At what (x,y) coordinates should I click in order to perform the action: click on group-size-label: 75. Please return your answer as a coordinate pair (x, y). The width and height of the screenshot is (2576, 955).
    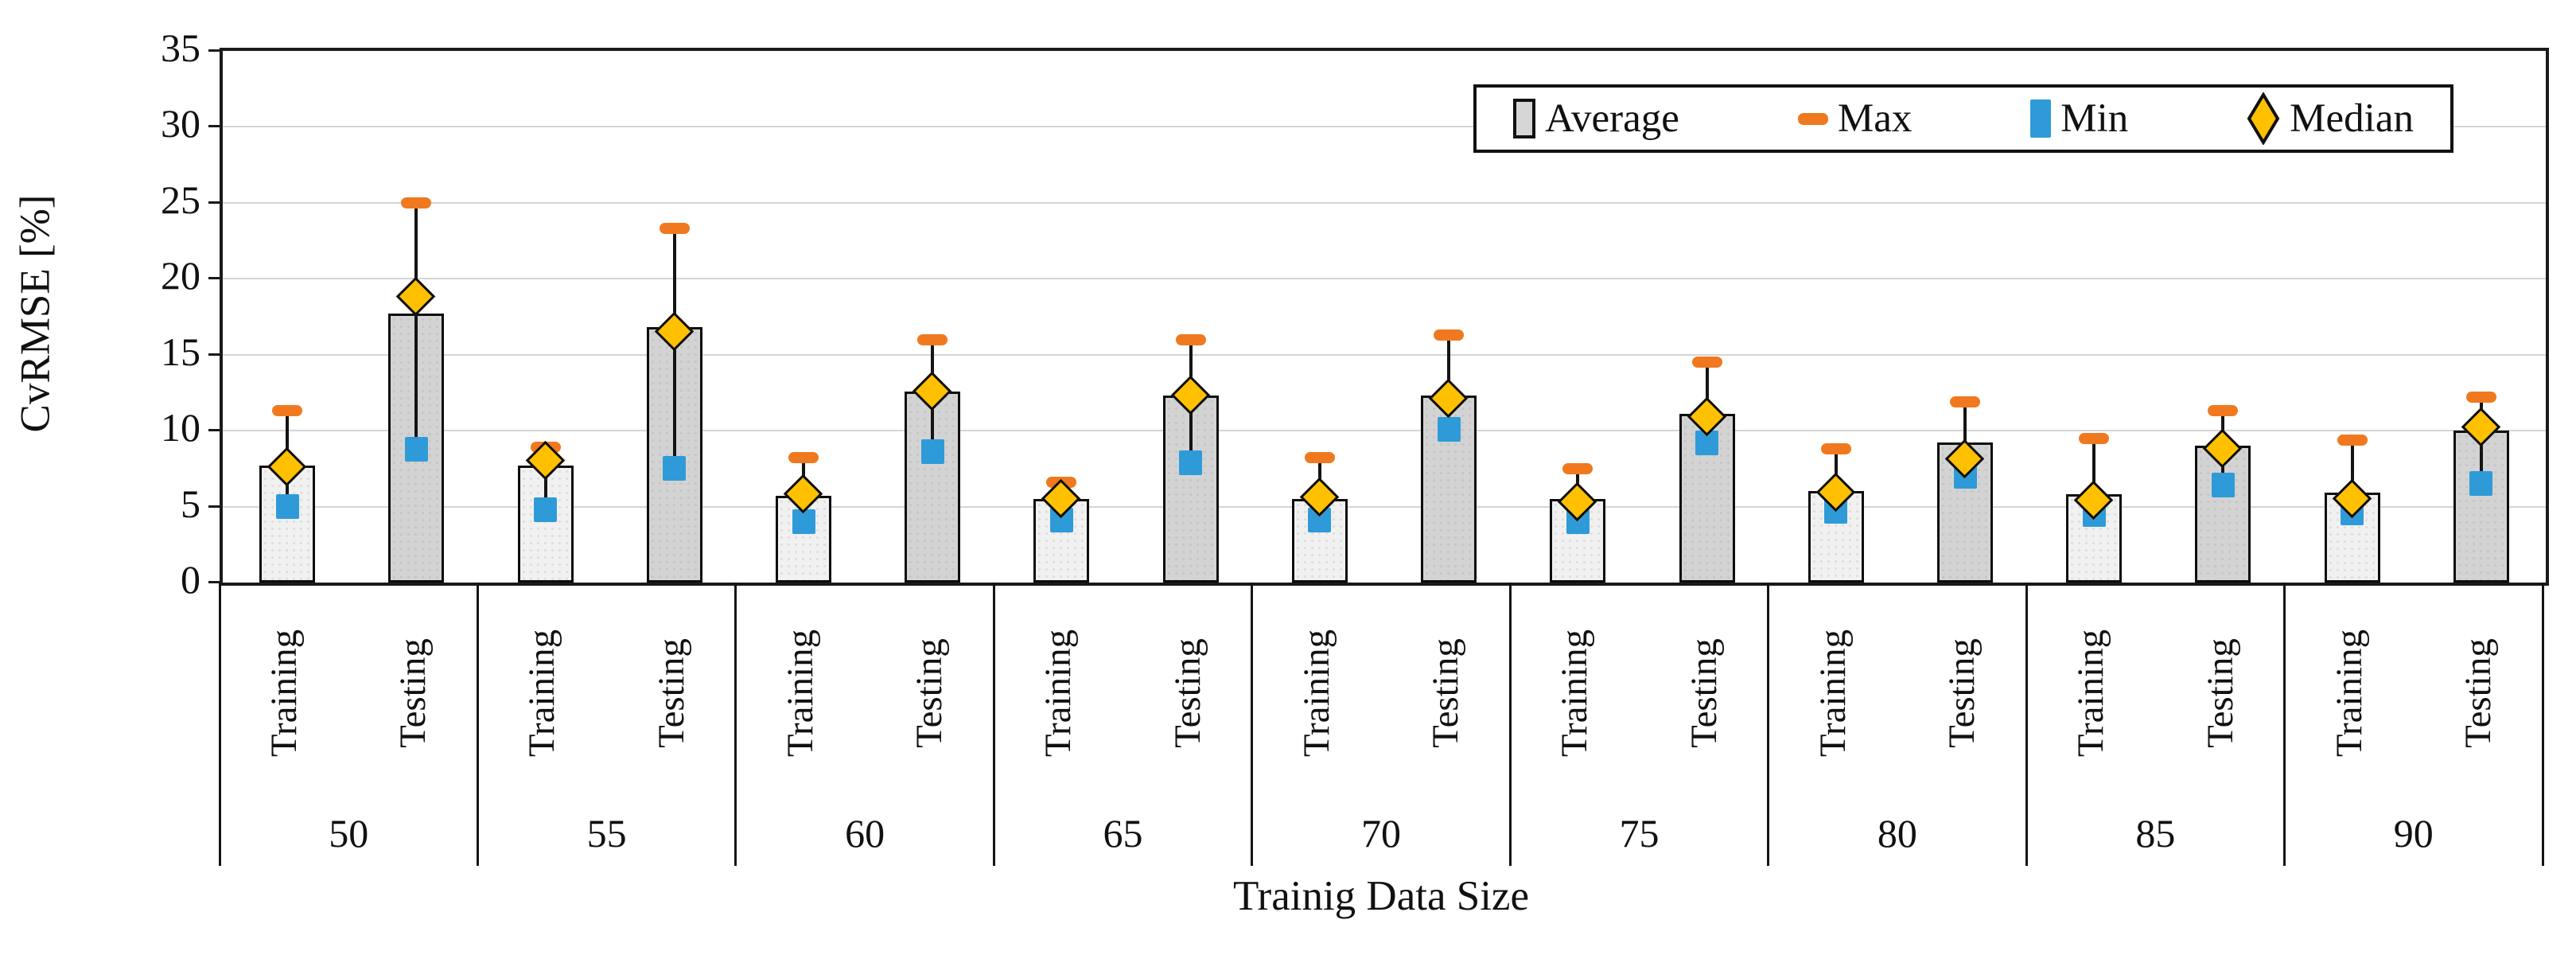
    Looking at the image, I should click on (1640, 833).